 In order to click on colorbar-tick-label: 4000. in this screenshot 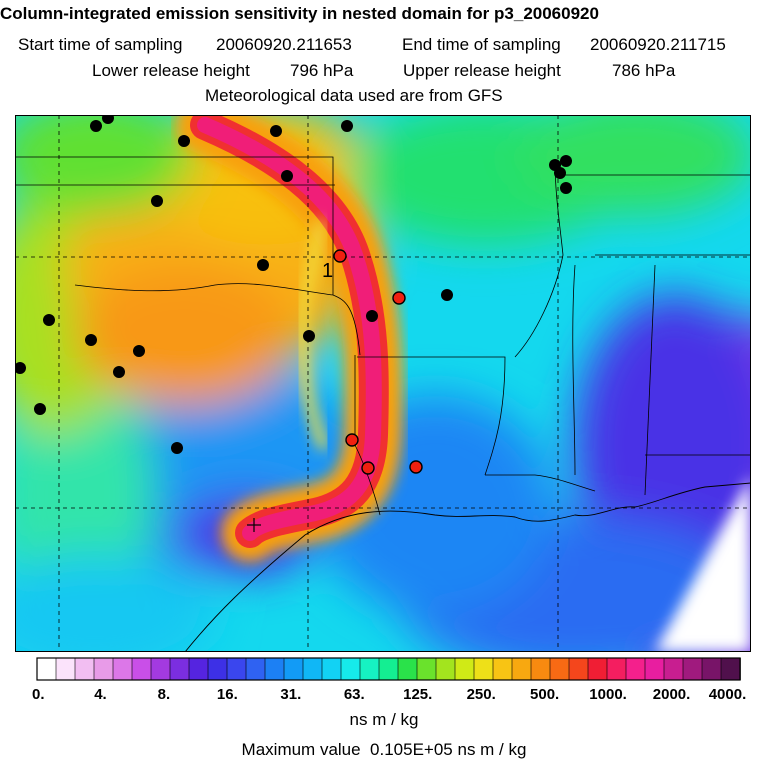, I will do `click(727, 694)`.